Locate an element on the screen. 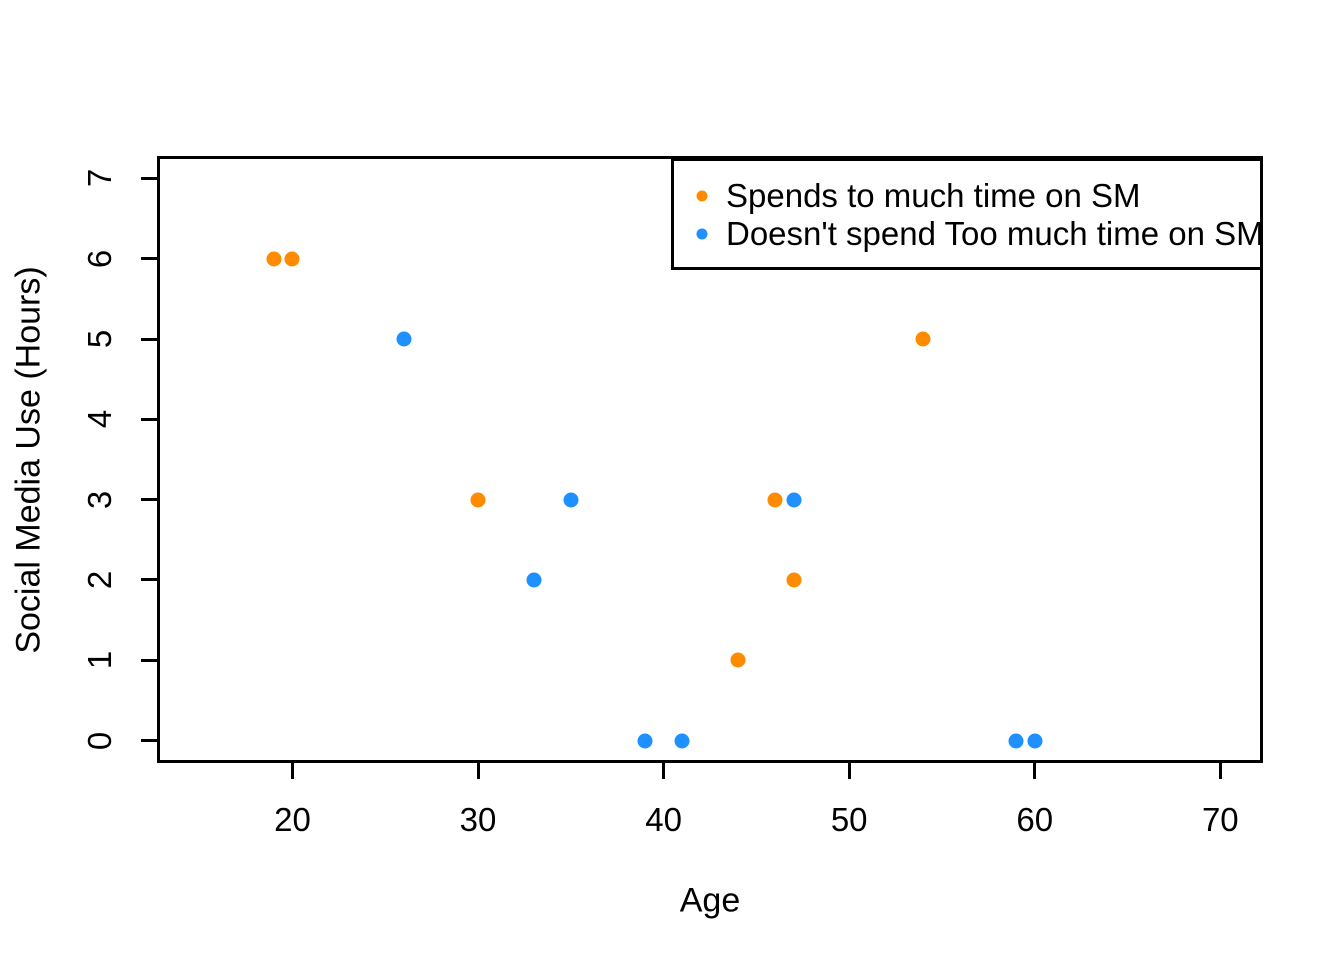  y-tick-label: 7 is located at coordinates (99, 178).